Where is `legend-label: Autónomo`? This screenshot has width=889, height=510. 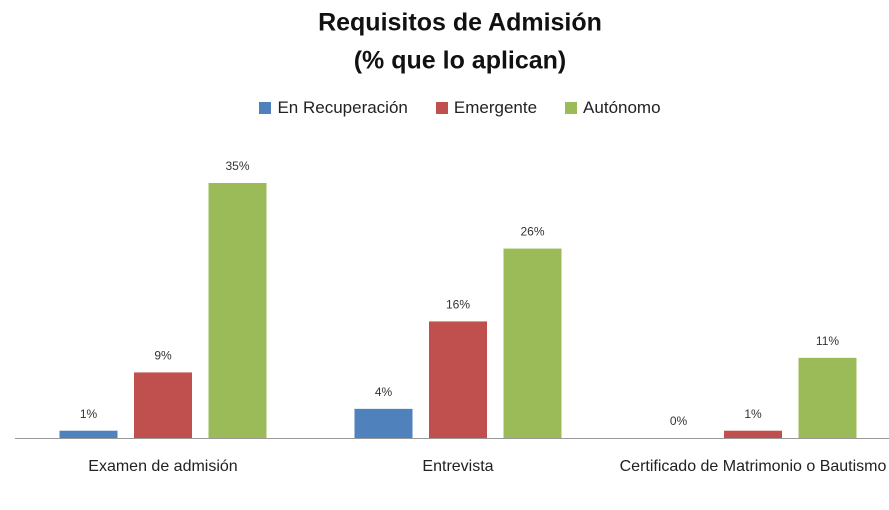 legend-label: Autónomo is located at coordinates (622, 107).